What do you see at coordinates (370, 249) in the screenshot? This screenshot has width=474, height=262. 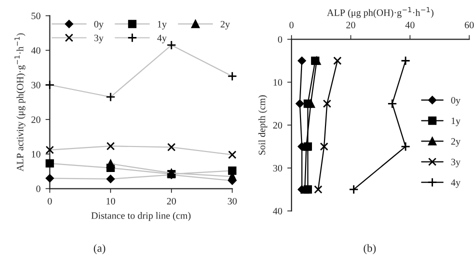 I see `text: (b)` at bounding box center [370, 249].